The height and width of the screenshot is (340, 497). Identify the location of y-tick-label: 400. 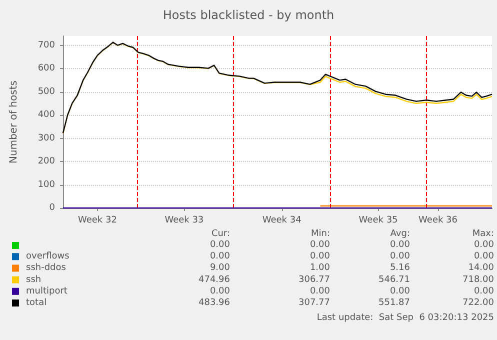
(47, 115).